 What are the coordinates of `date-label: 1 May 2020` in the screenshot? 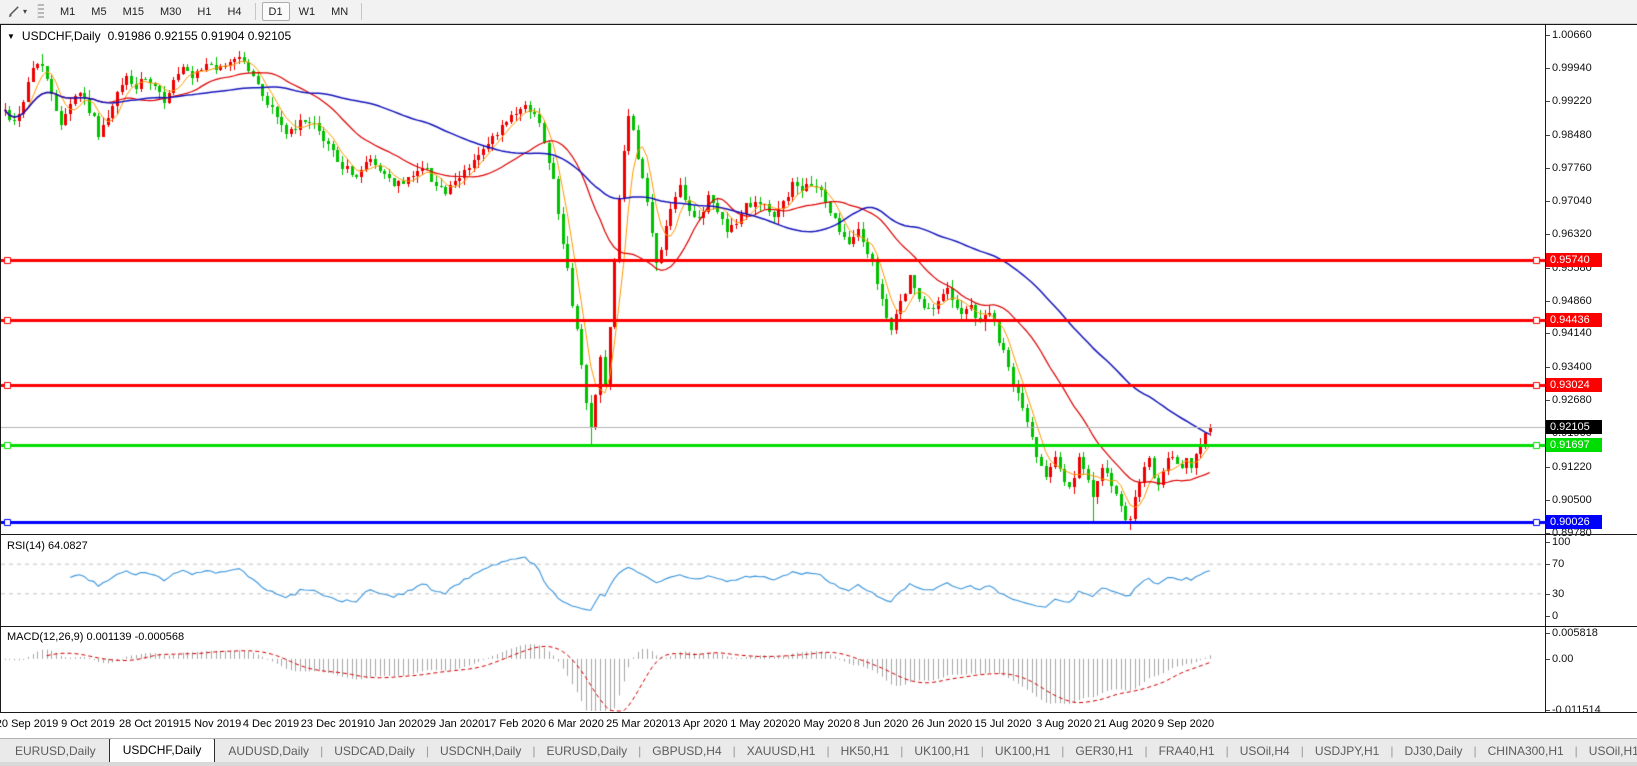 It's located at (759, 724).